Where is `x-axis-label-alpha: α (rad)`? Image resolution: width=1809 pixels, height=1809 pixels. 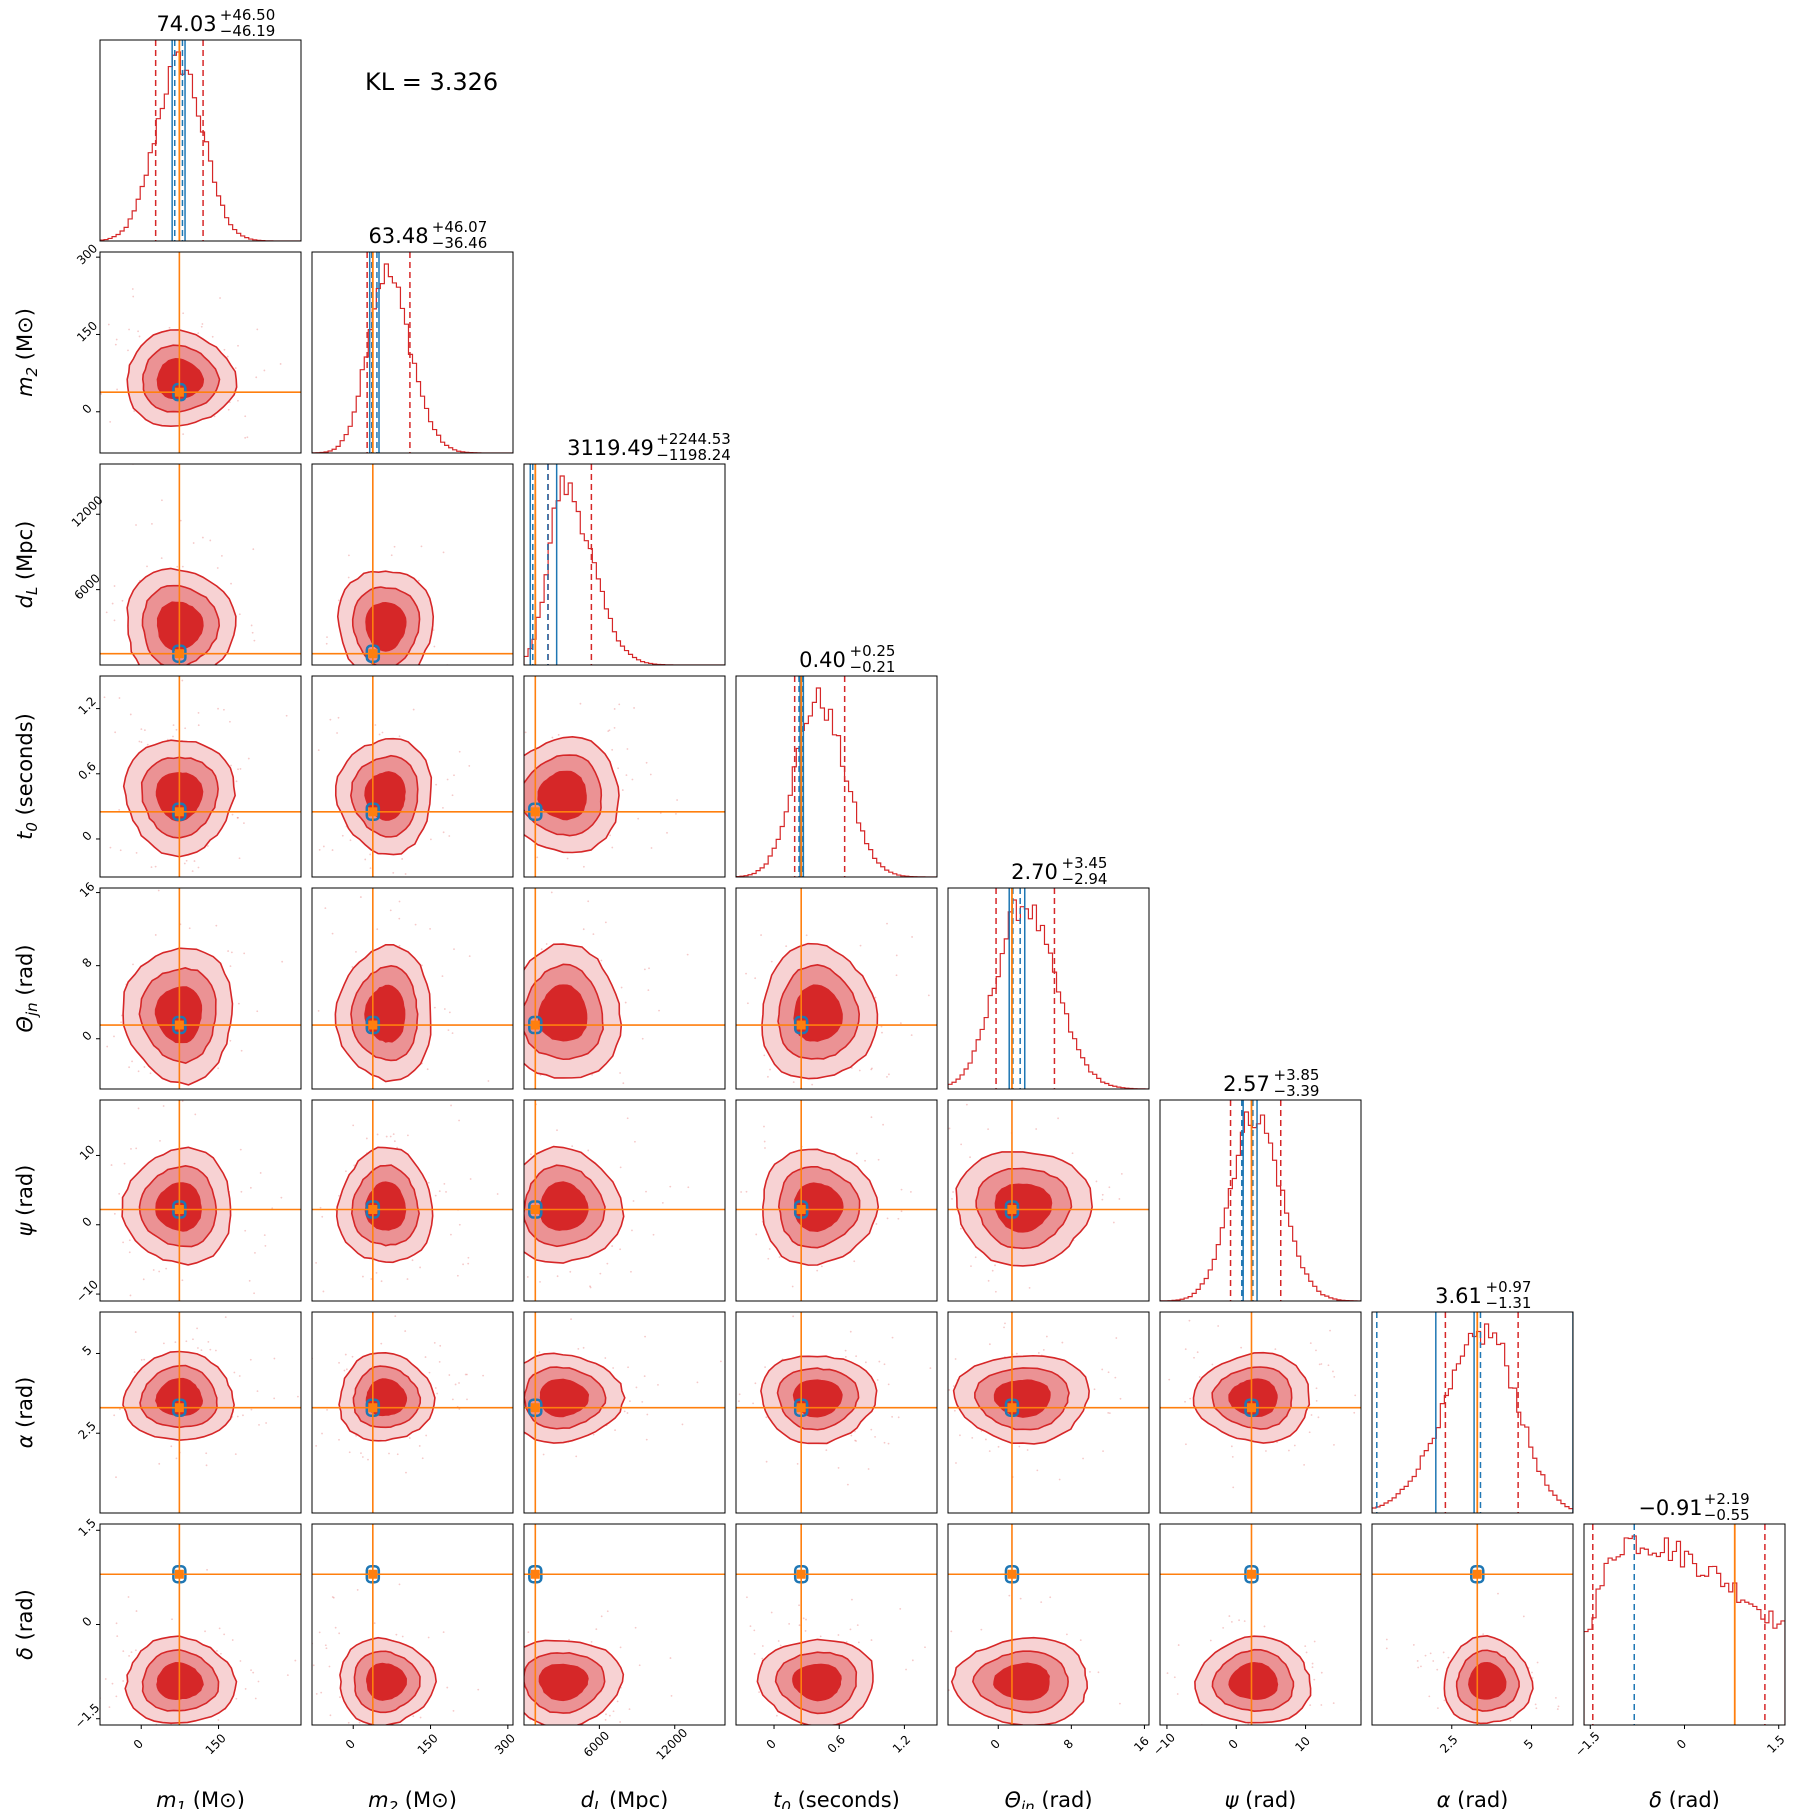
x-axis-label-alpha: α (rad) is located at coordinates (1473, 1798).